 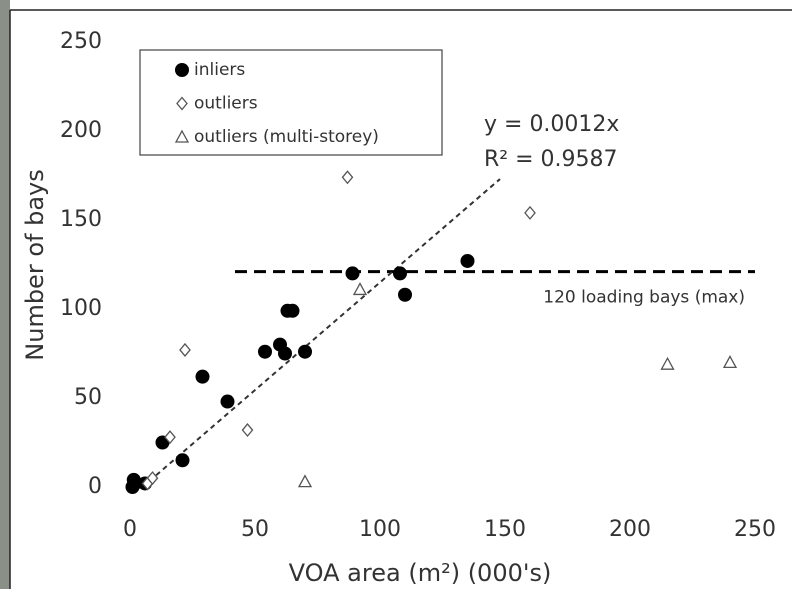 I want to click on x-axis-label: VOA area (m²) (000's), so click(x=420, y=573).